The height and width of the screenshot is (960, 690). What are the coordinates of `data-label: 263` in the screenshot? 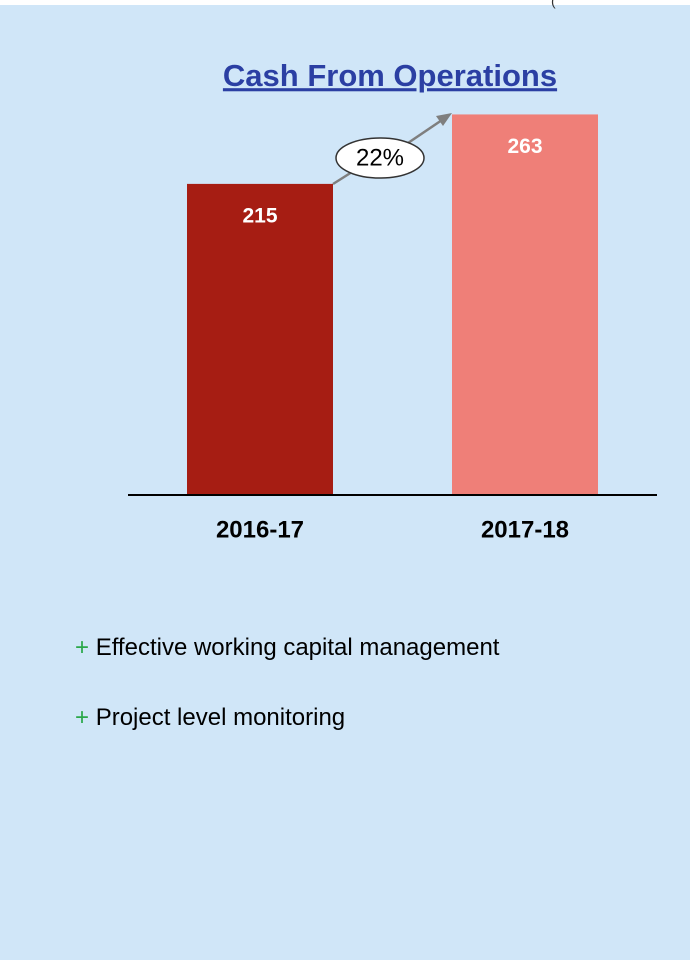 It's located at (524, 146).